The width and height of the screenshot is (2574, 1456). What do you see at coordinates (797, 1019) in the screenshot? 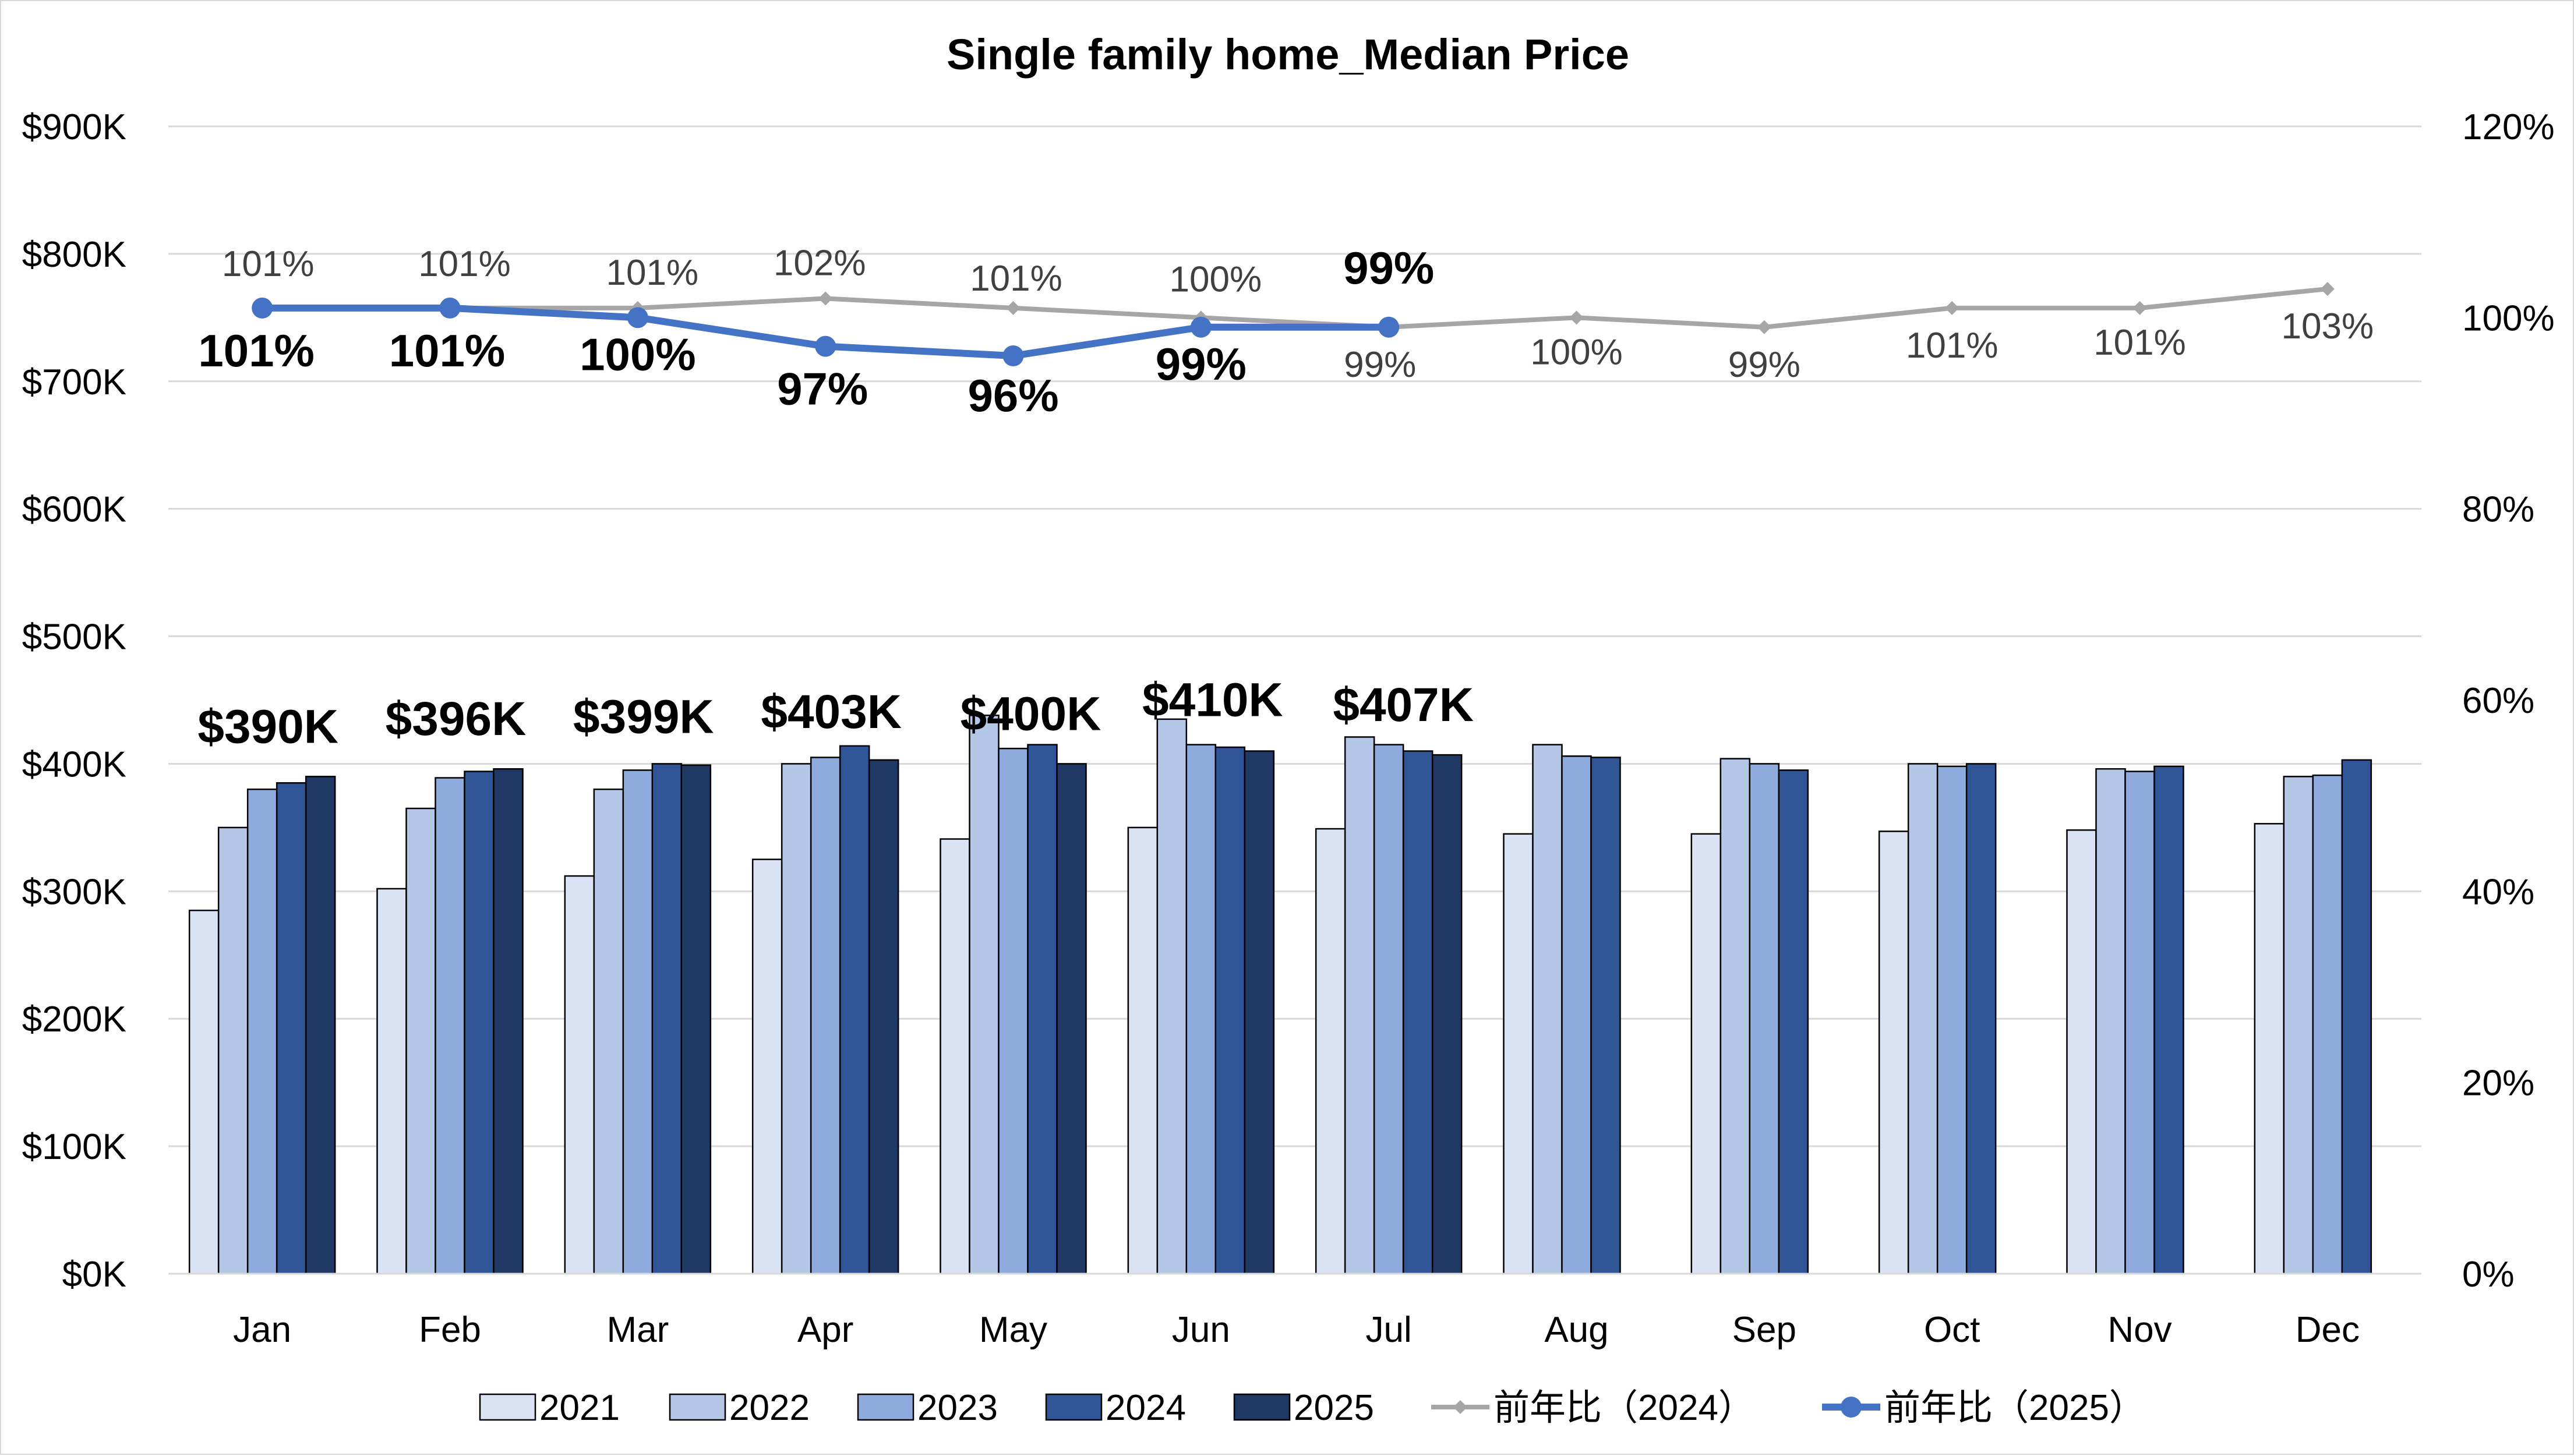
I see `bar-2022-Apr` at bounding box center [797, 1019].